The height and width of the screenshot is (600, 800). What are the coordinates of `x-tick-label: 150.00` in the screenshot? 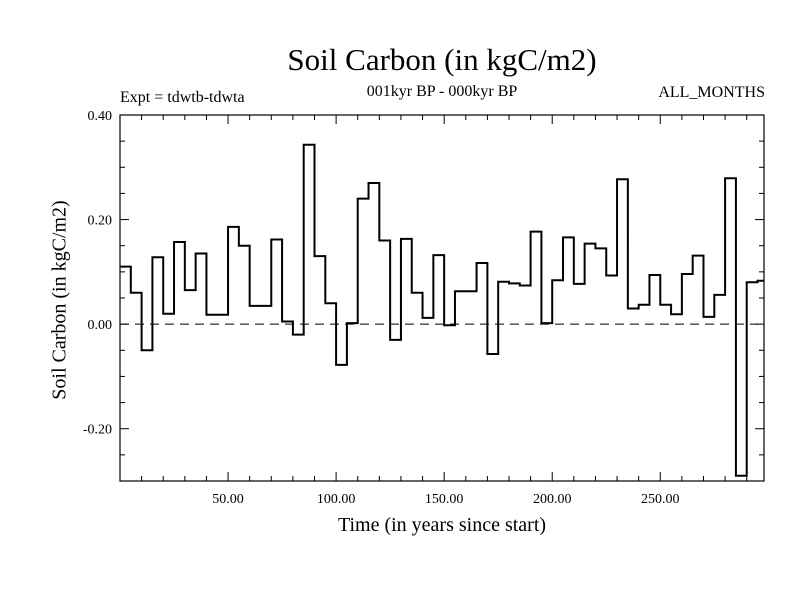 It's located at (444, 499).